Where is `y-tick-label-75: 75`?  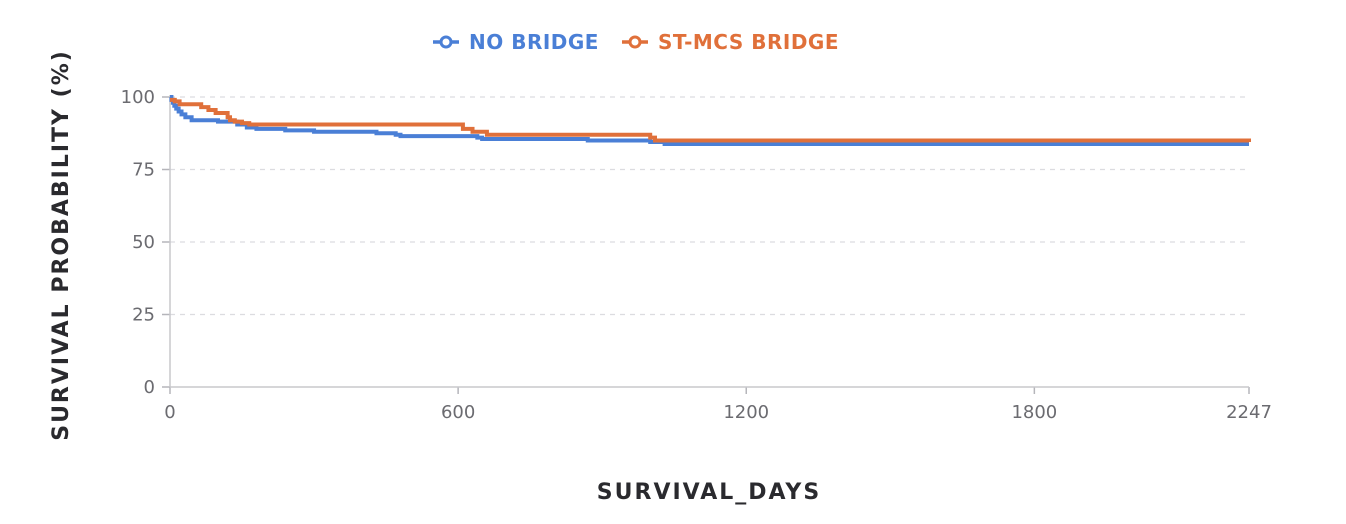 y-tick-label-75: 75 is located at coordinates (143, 170).